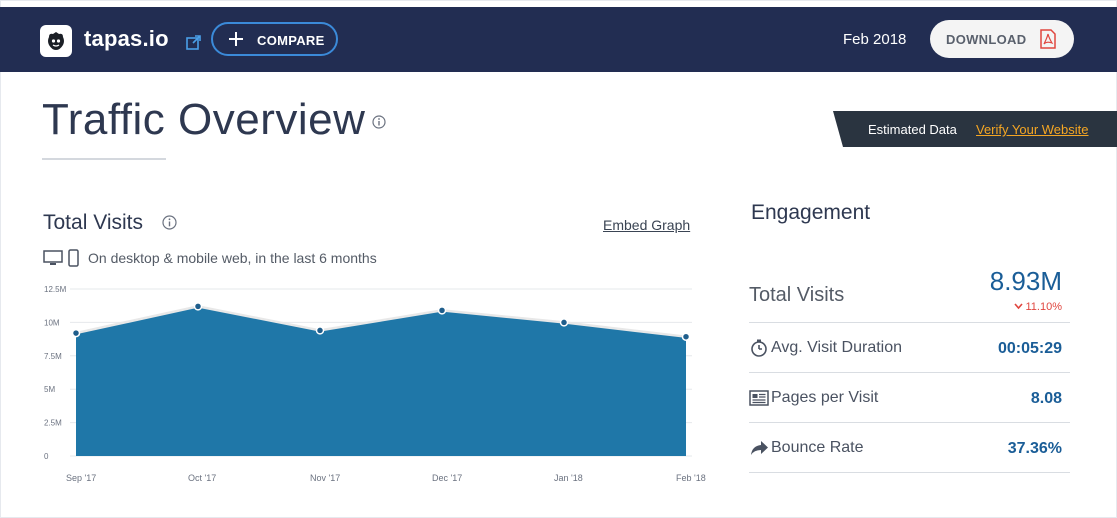 The height and width of the screenshot is (518, 1117). I want to click on total-visits-heading: Total Visits, so click(93, 222).